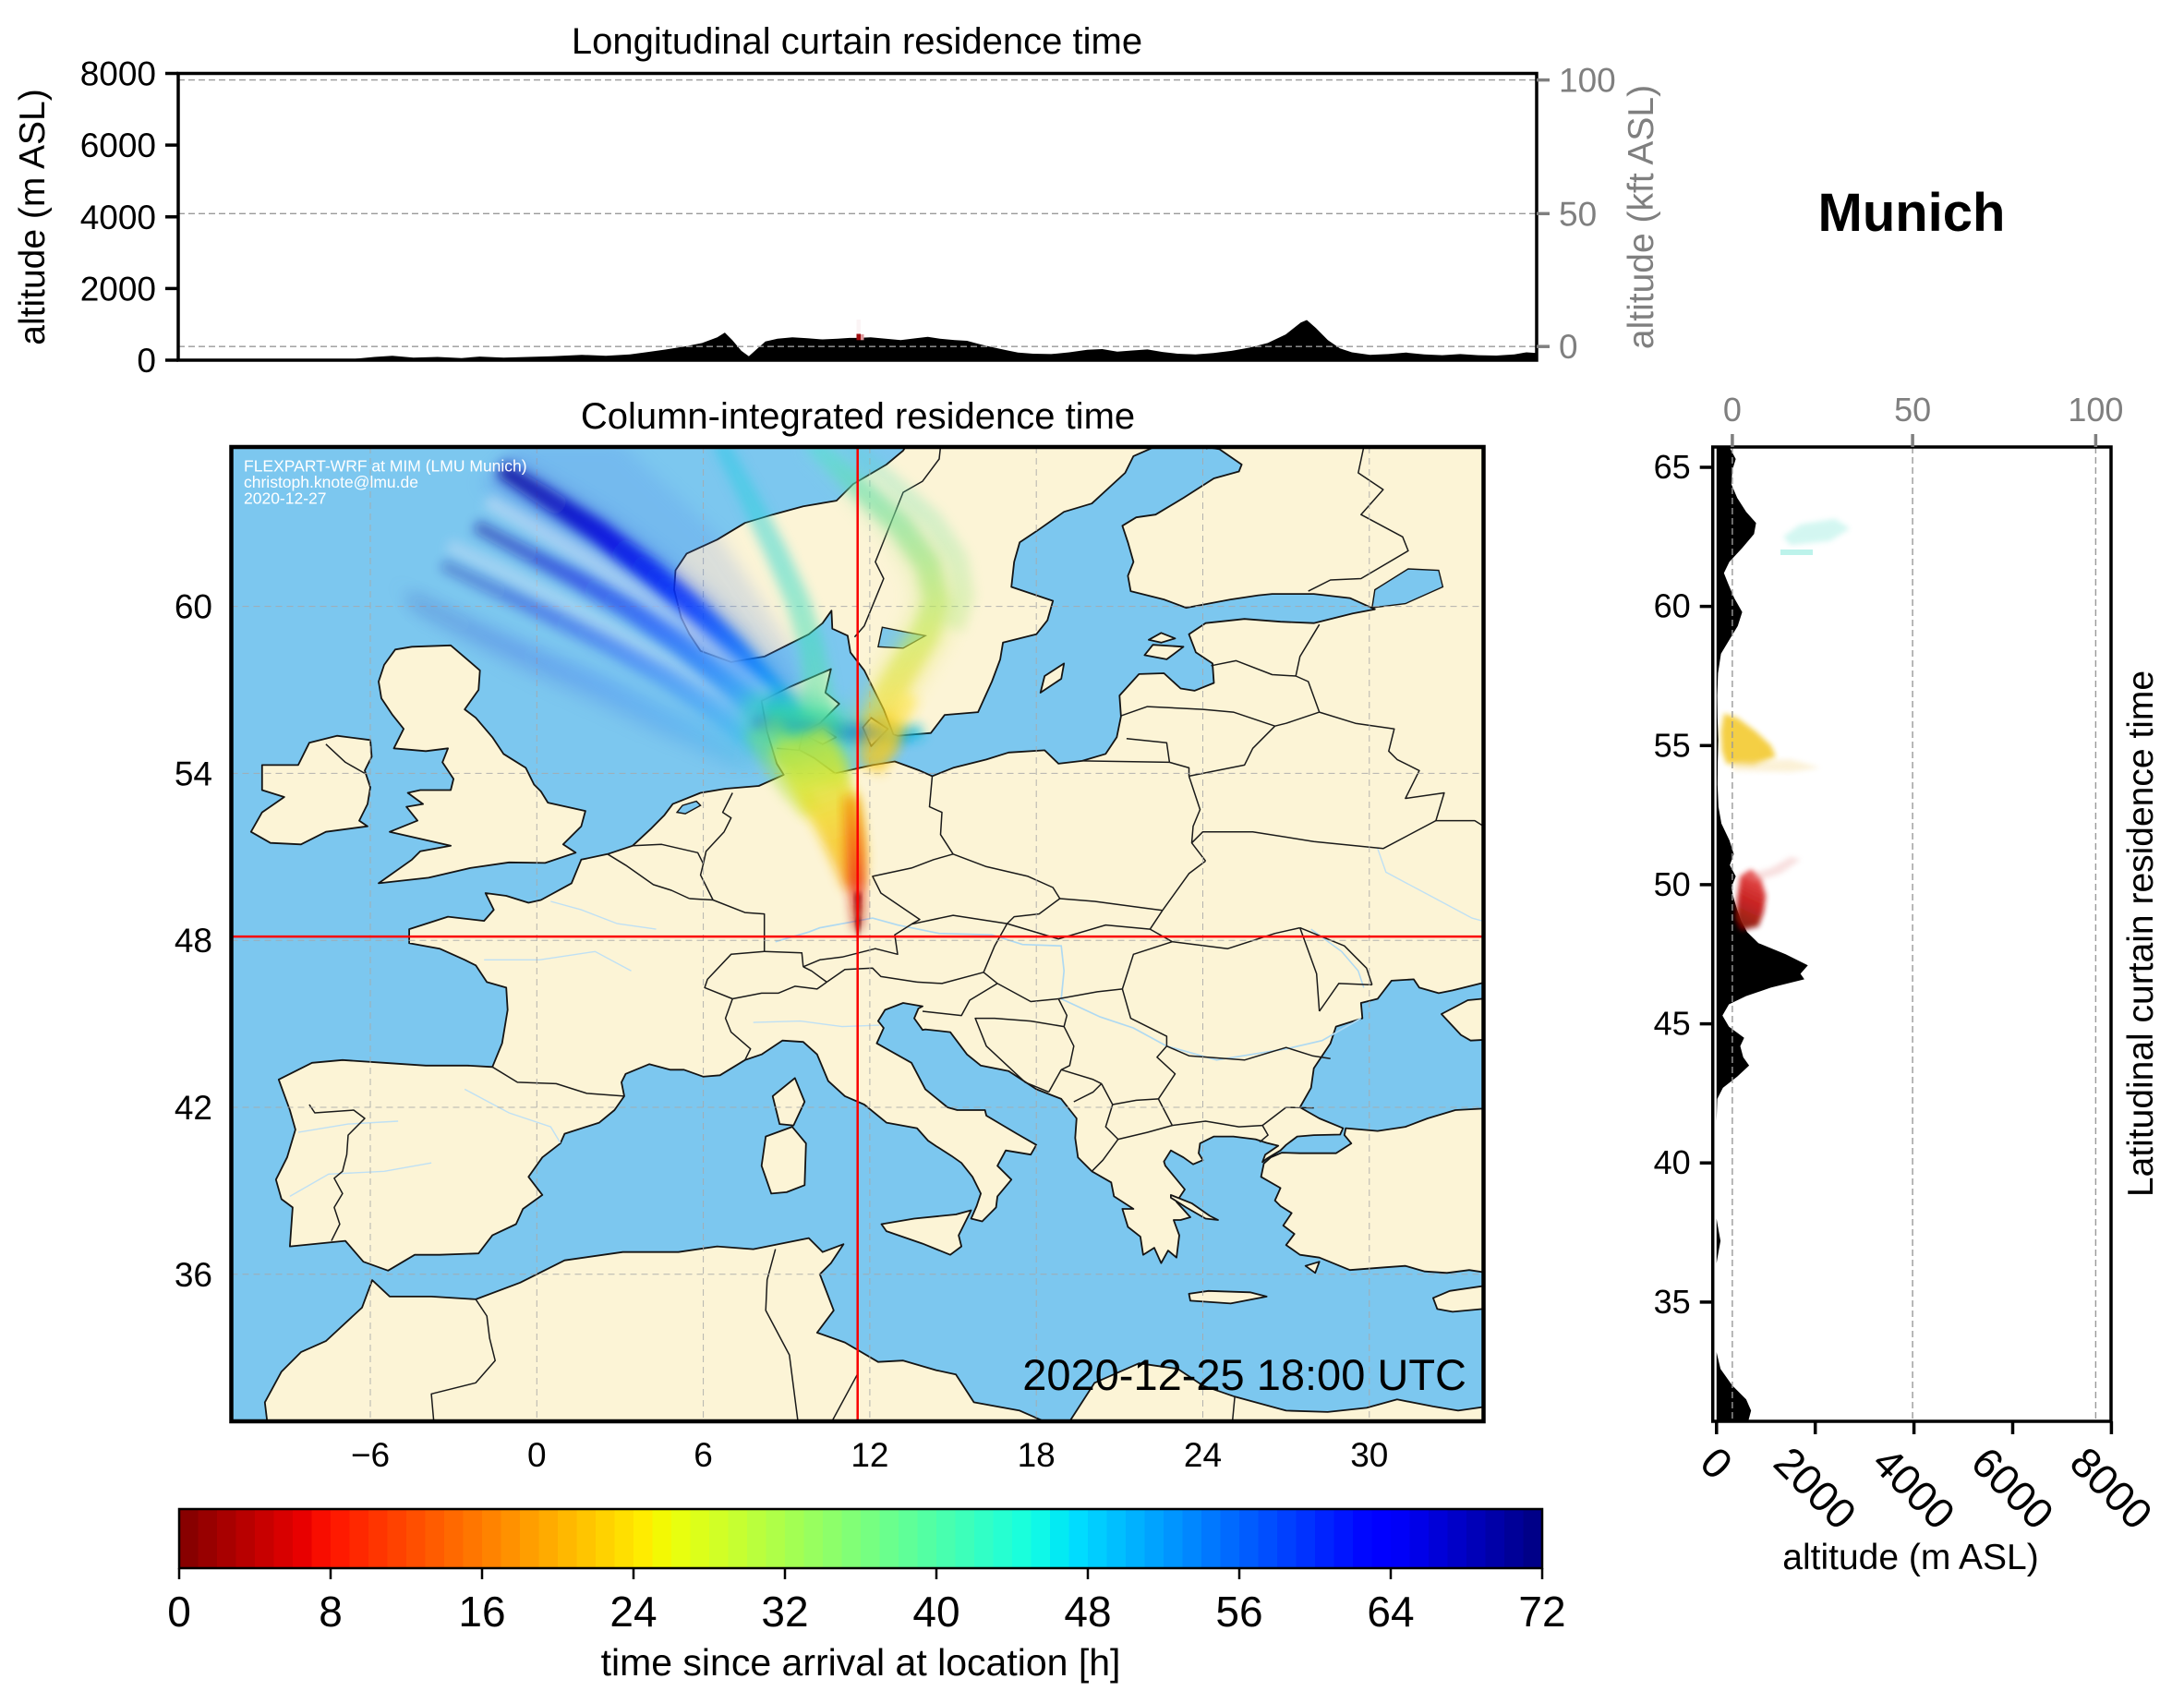 Image resolution: width=2184 pixels, height=1703 pixels. Describe the element at coordinates (118, 217) in the screenshot. I see `svg-text: 4000` at that location.